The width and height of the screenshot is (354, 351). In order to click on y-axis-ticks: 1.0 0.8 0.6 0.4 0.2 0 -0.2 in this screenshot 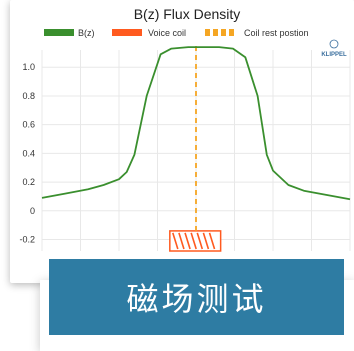, I will do `click(27, 153)`.